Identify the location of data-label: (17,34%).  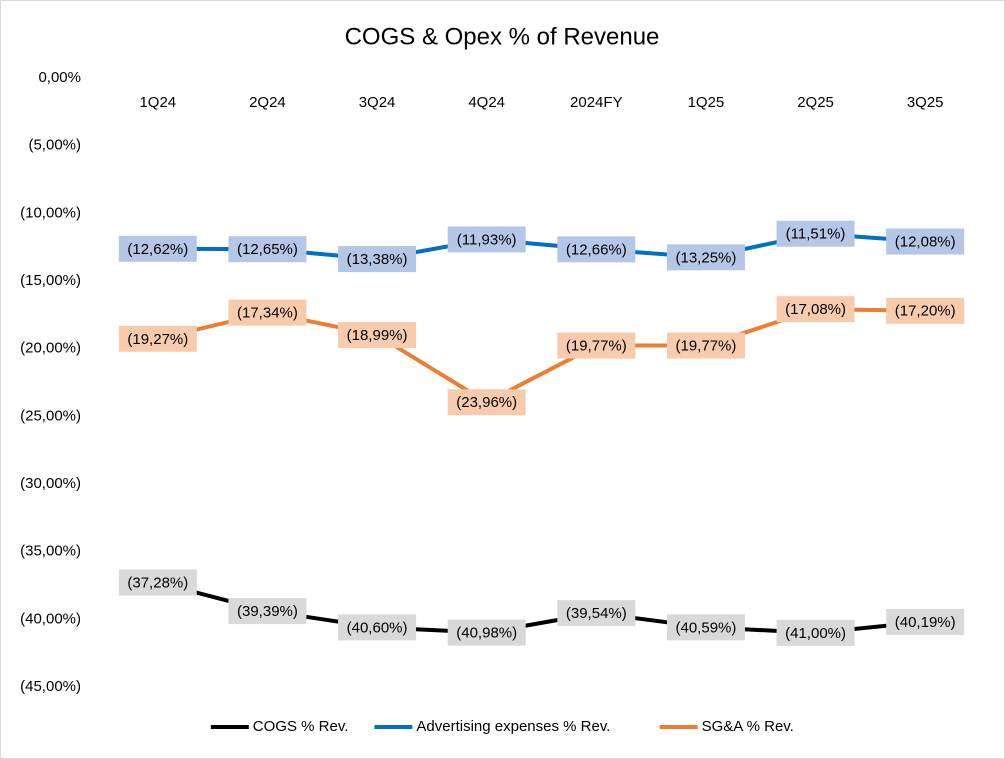
(267, 313).